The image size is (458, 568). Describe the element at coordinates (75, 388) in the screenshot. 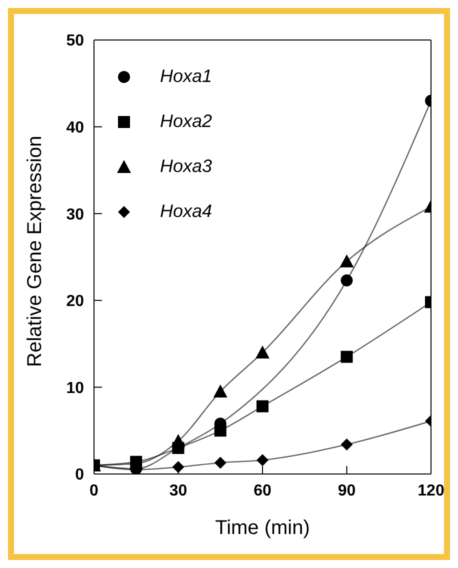

I see `y-tick-label: 10` at that location.